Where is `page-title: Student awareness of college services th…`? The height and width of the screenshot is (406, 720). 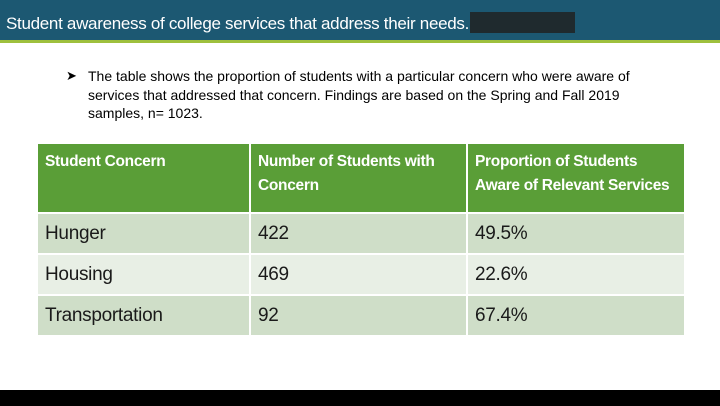
page-title: Student awareness of college services th… is located at coordinates (238, 23).